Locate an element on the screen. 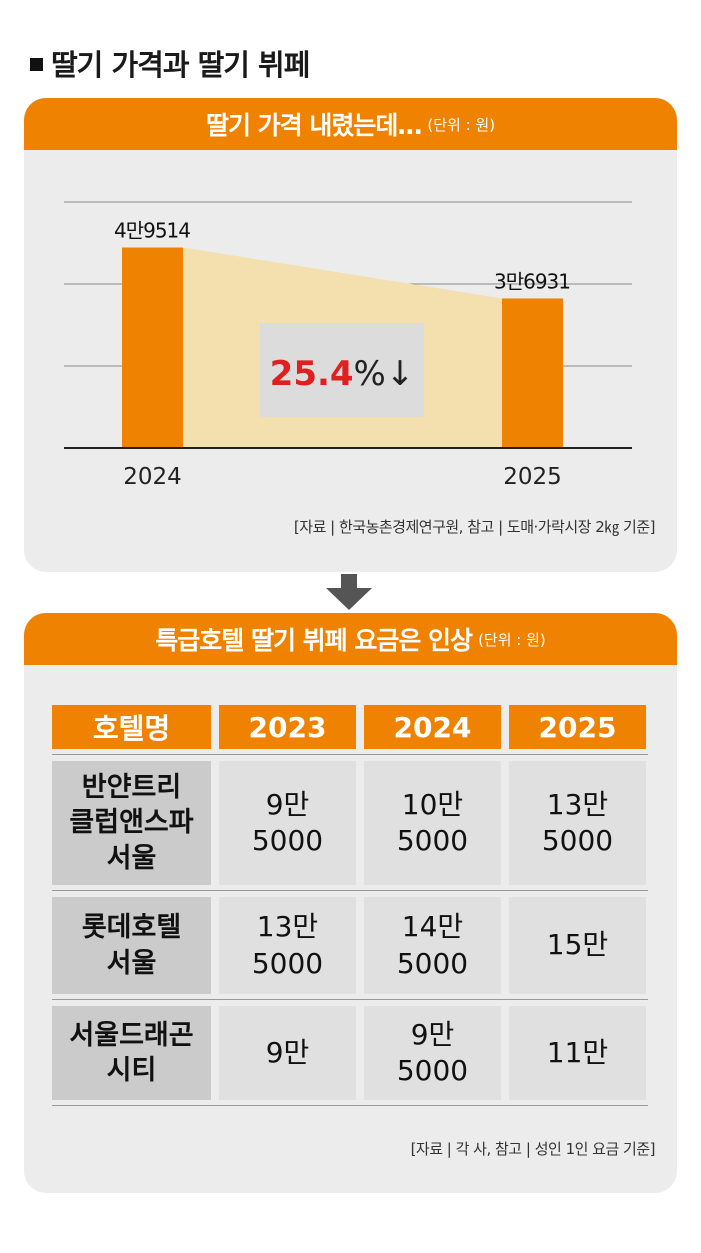  price-cell-2023: 9만 5000 is located at coordinates (287, 823).